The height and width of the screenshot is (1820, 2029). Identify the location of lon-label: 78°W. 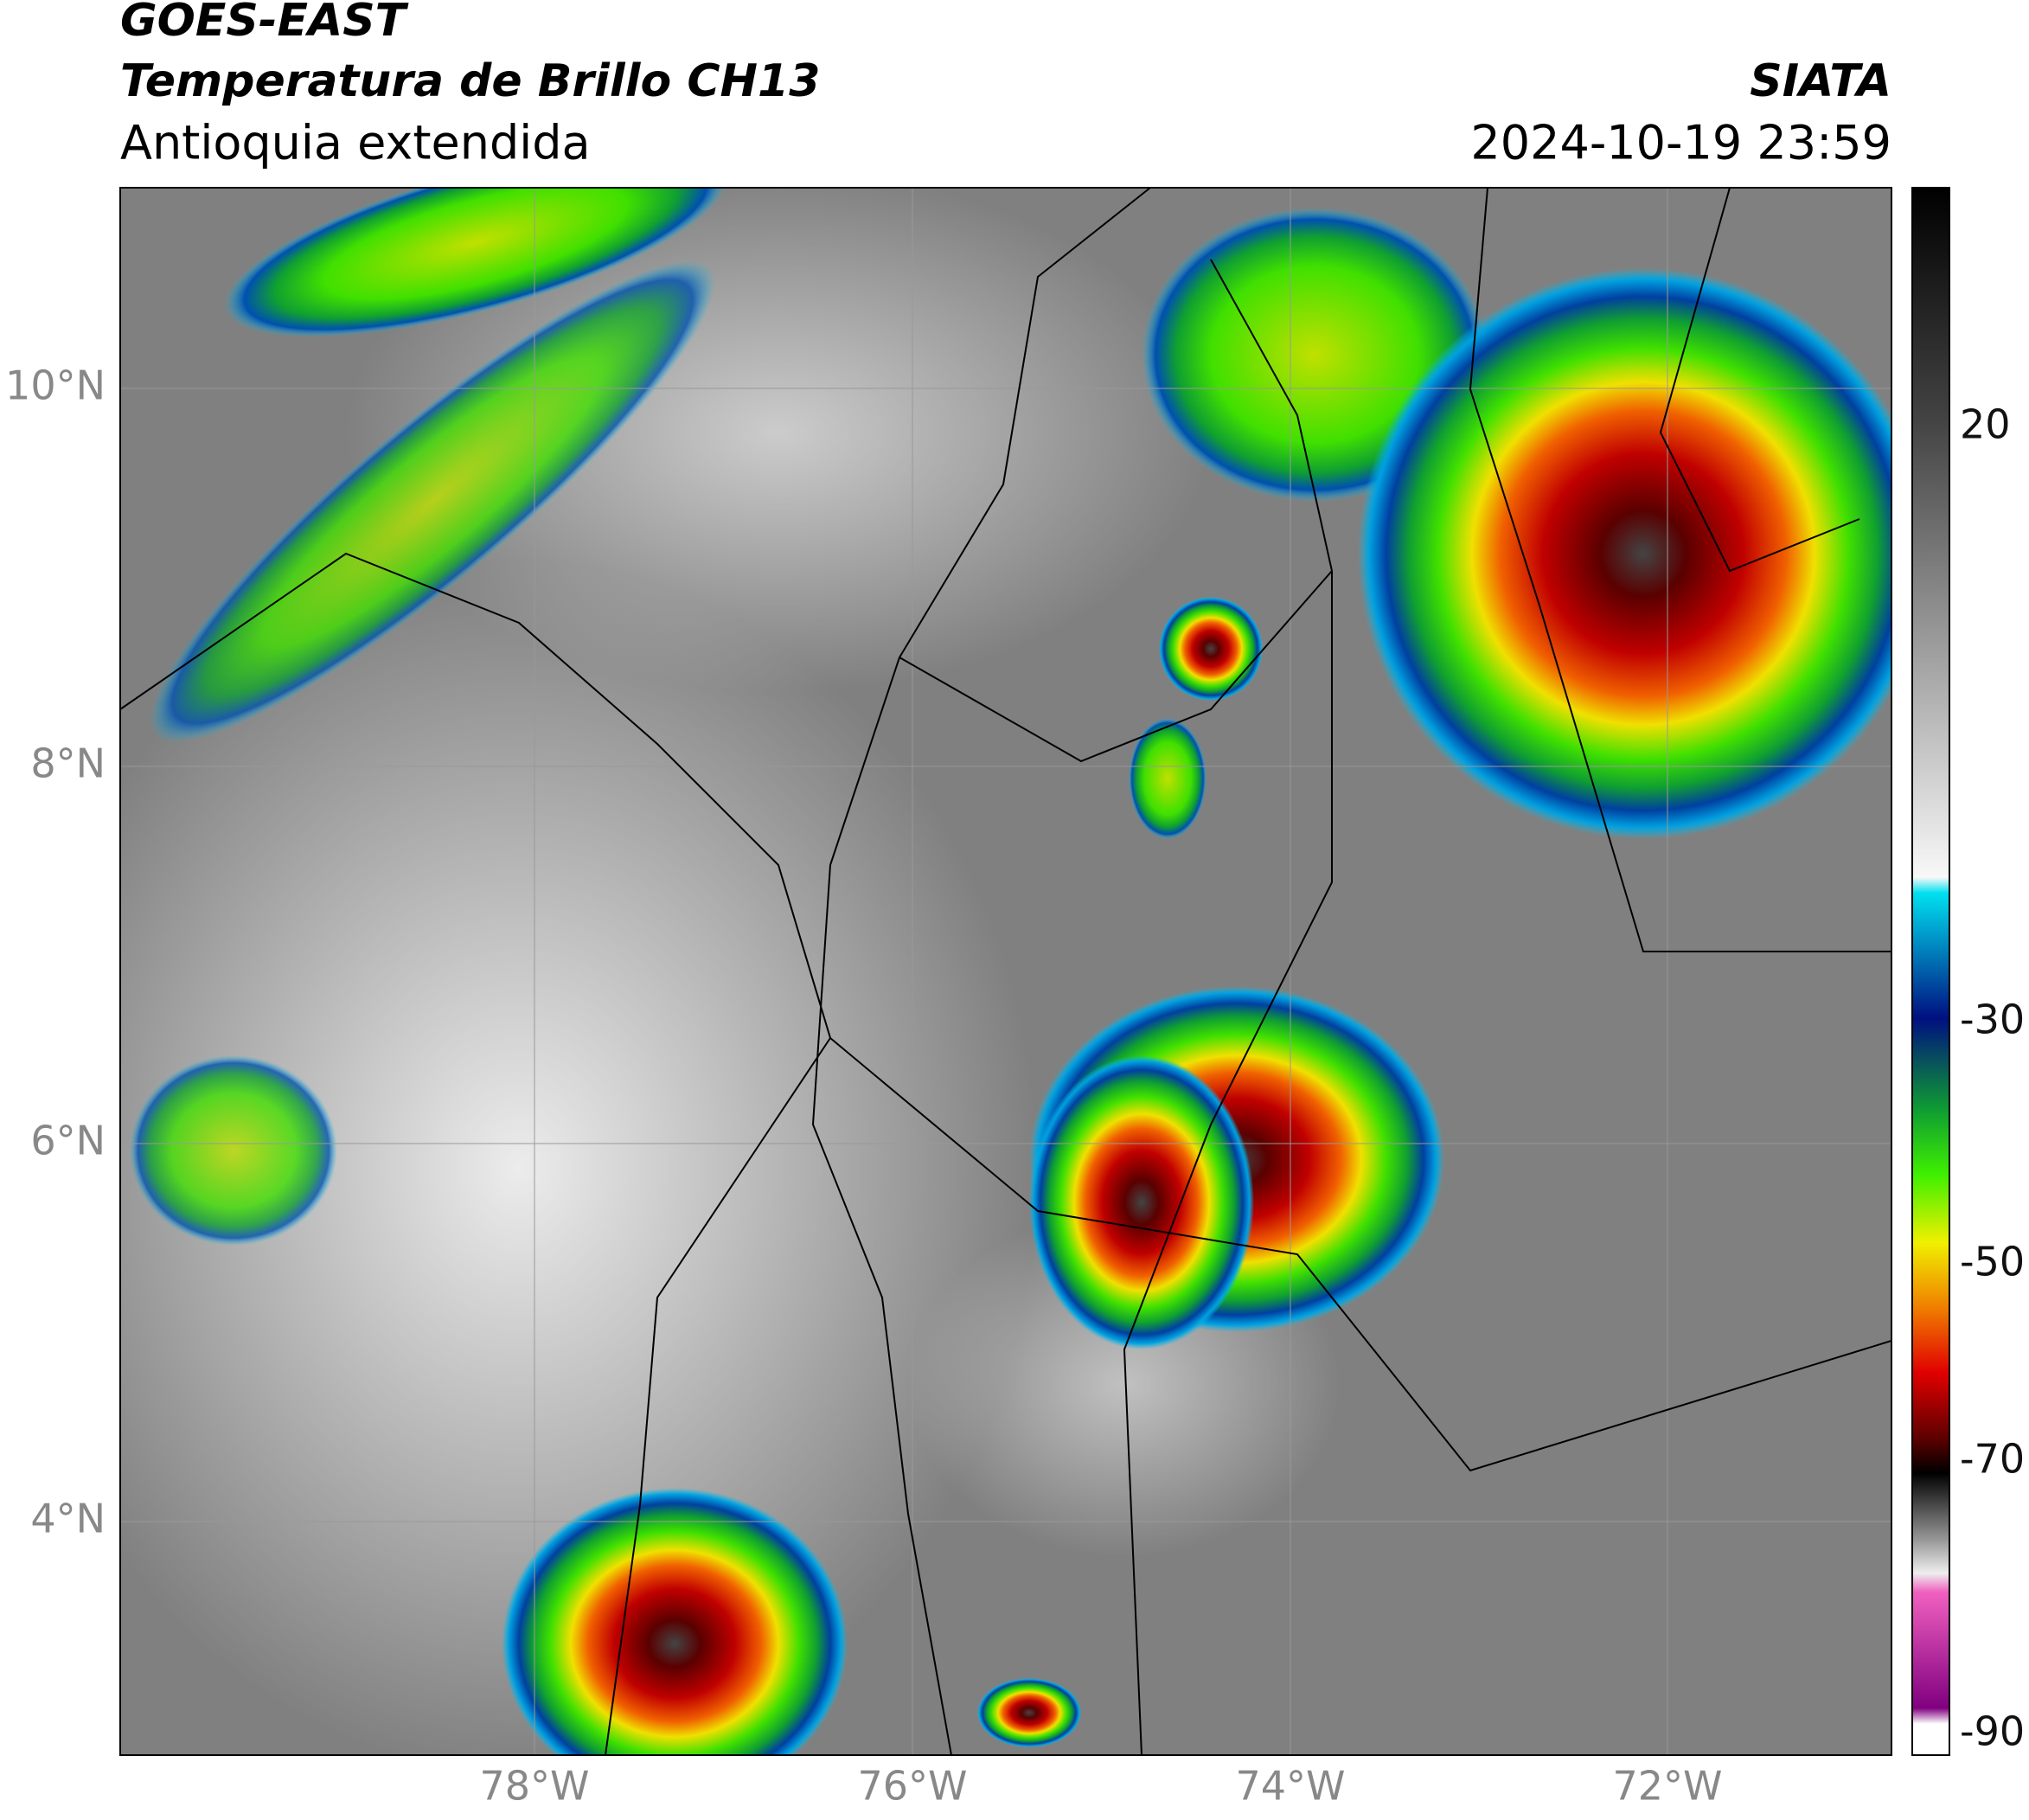
(534, 1786).